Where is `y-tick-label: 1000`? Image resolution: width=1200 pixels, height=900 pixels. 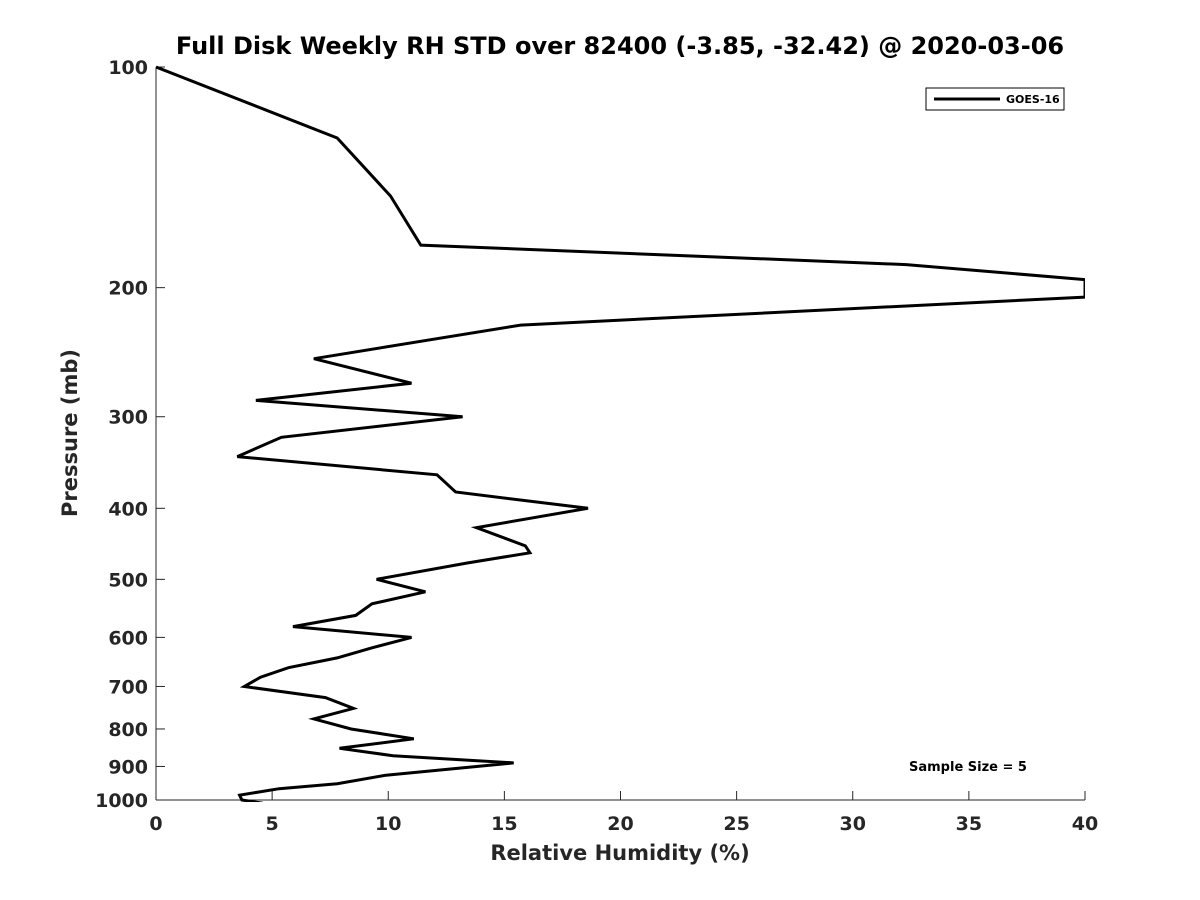
y-tick-label: 1000 is located at coordinates (121, 801).